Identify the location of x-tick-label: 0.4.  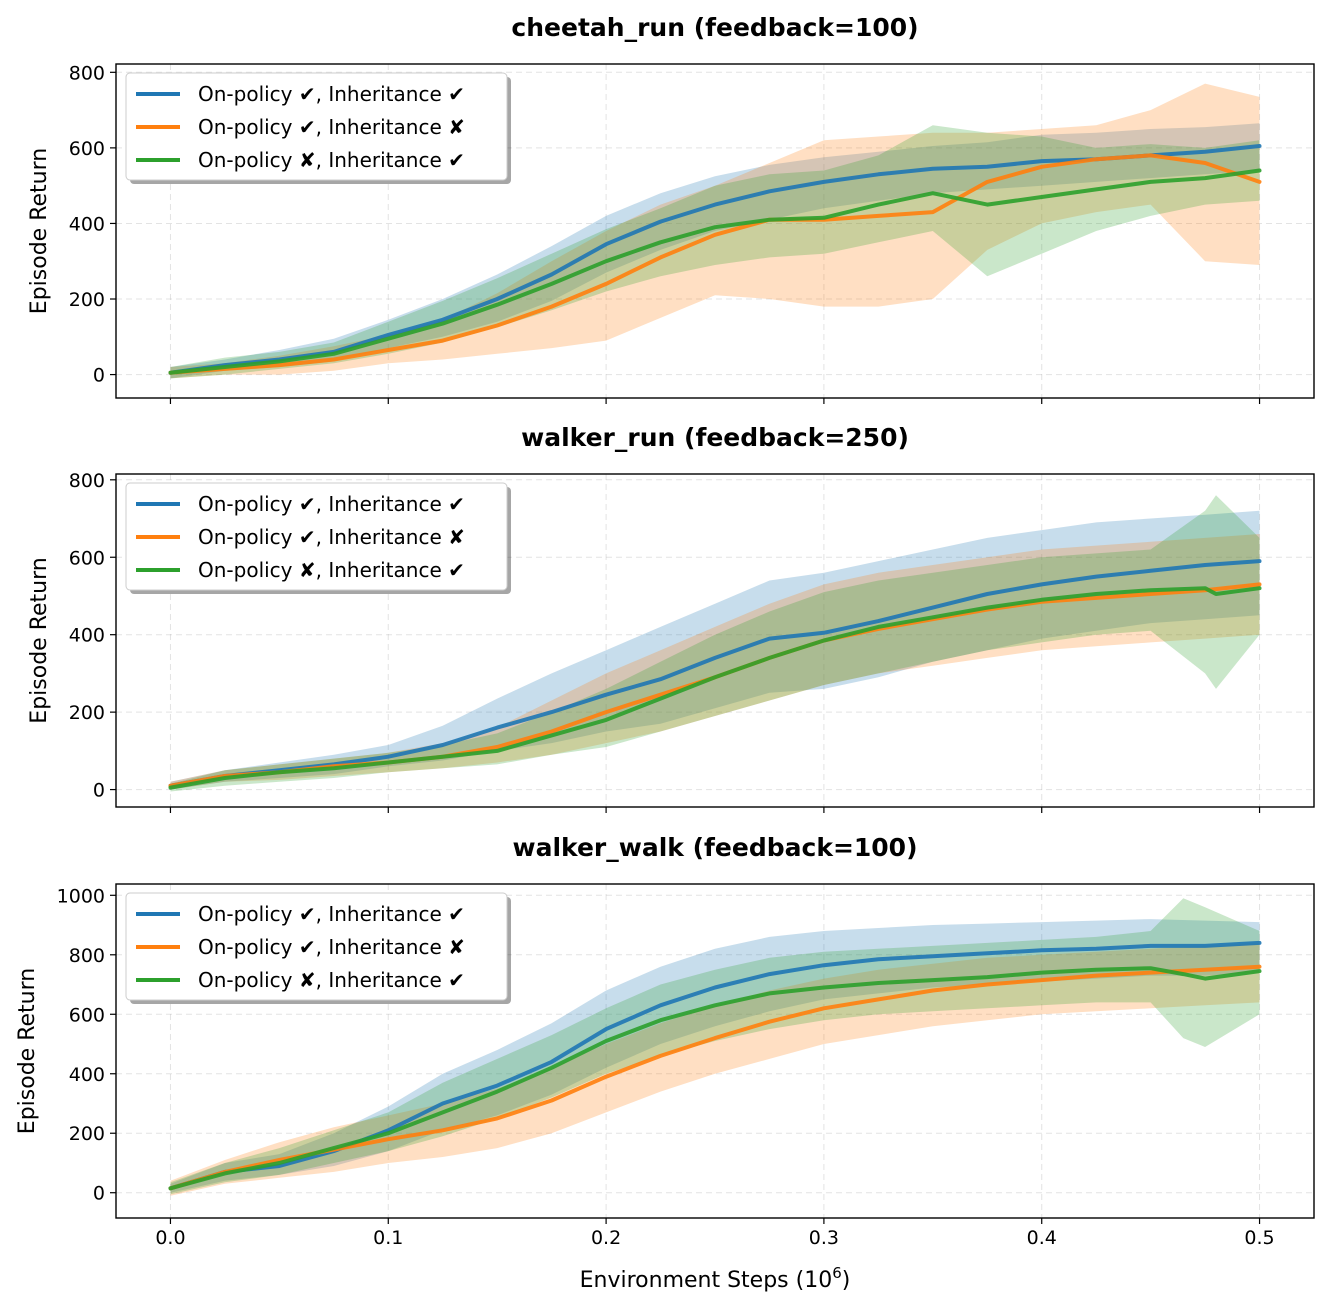
(1042, 1238).